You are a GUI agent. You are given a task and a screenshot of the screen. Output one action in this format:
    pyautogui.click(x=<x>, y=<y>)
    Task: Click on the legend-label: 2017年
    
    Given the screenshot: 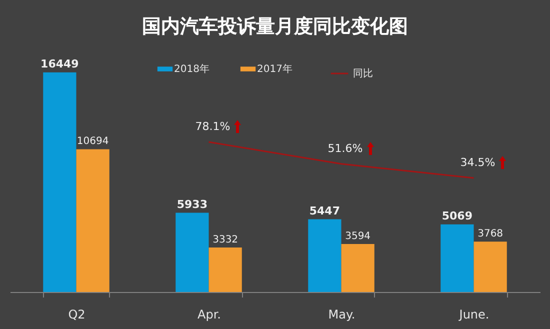 What is the action you would take?
    pyautogui.click(x=274, y=69)
    